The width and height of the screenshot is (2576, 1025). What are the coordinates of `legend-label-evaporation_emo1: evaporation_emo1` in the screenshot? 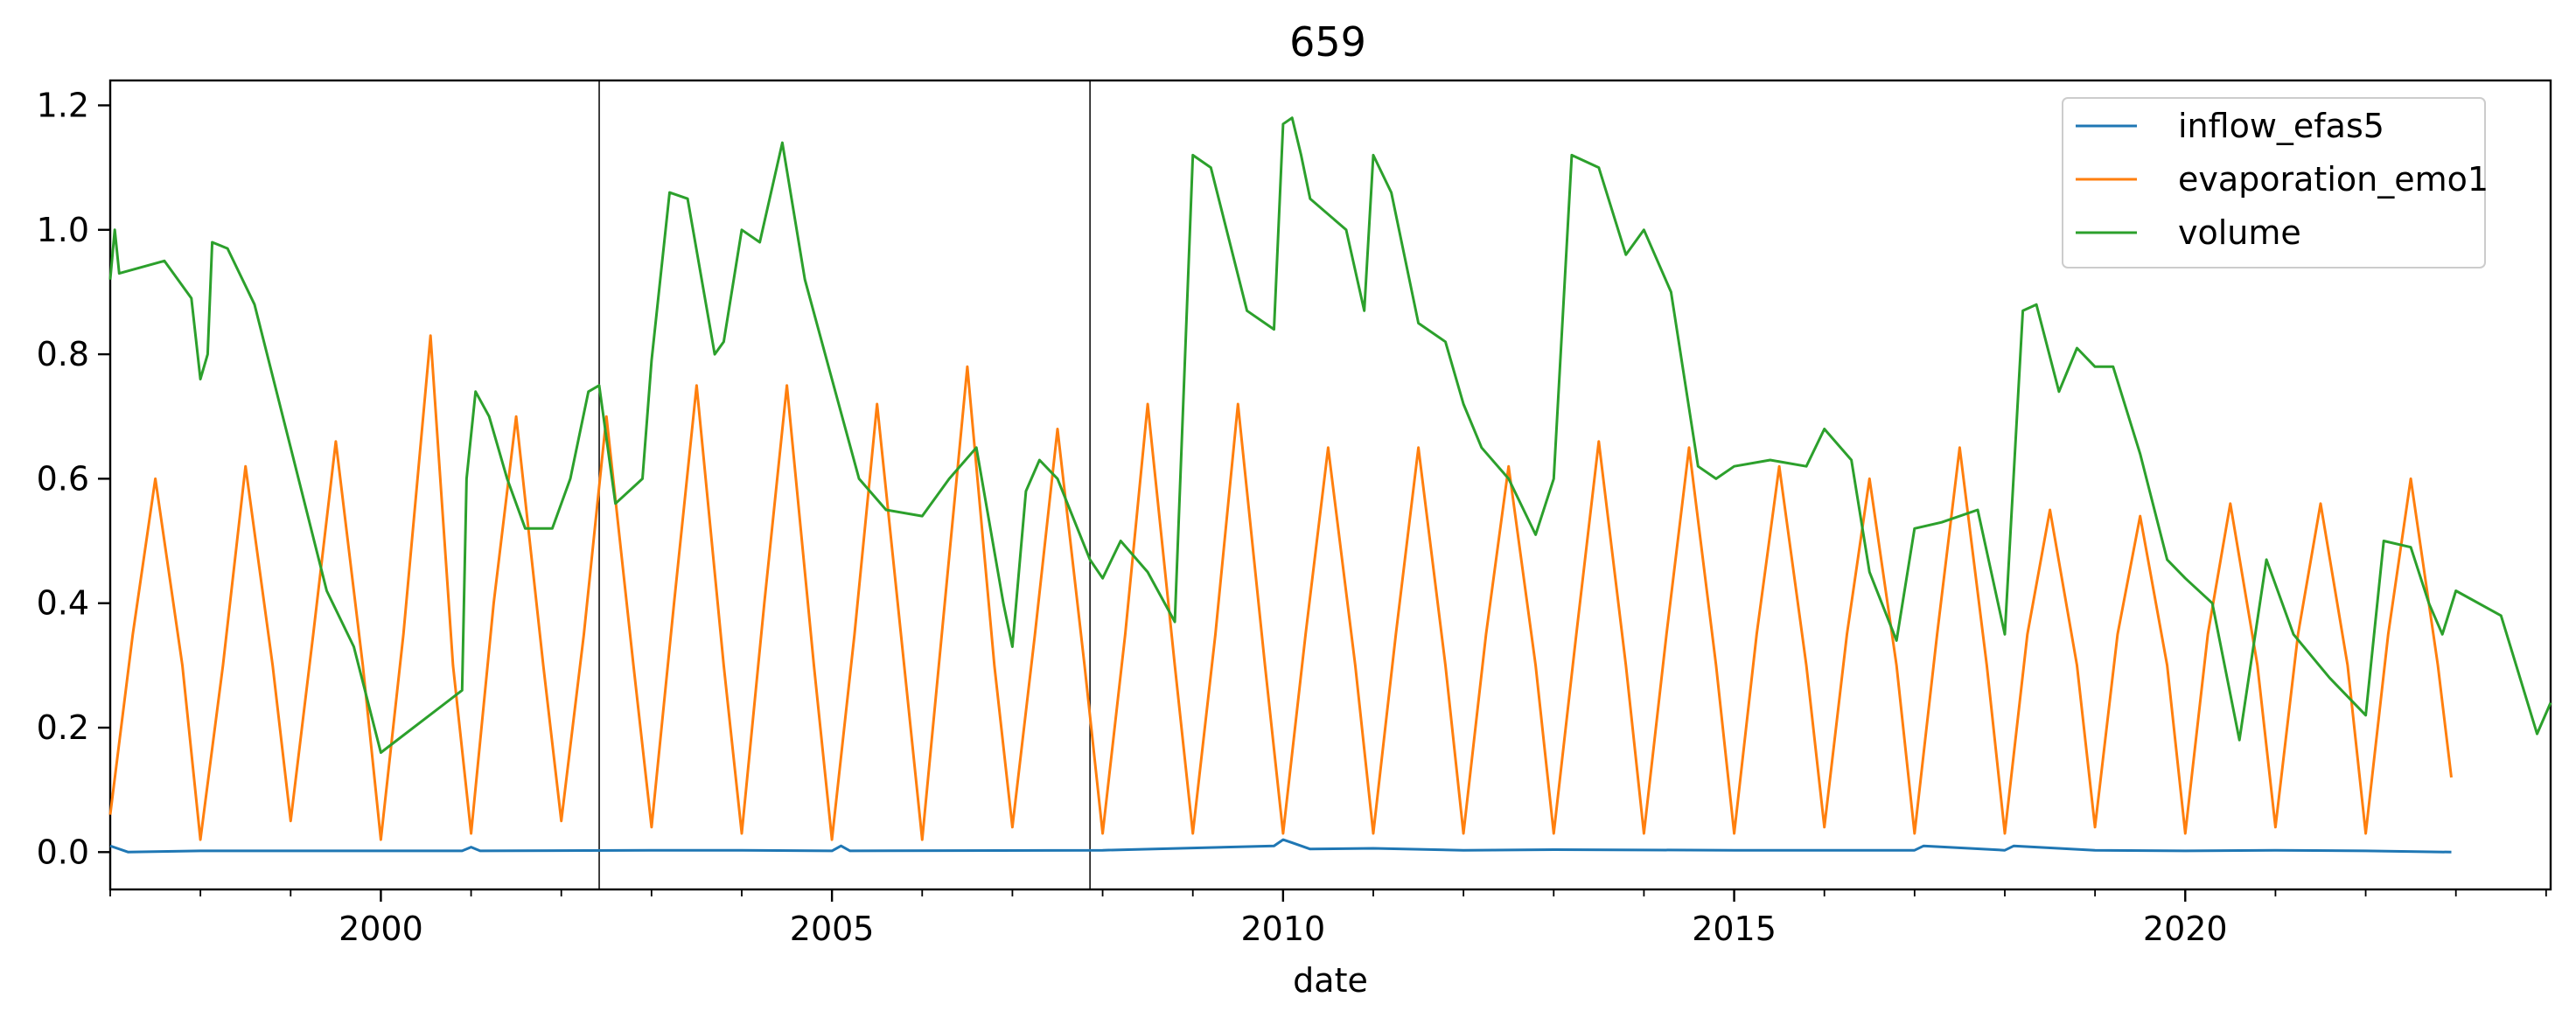 It's located at (2333, 179).